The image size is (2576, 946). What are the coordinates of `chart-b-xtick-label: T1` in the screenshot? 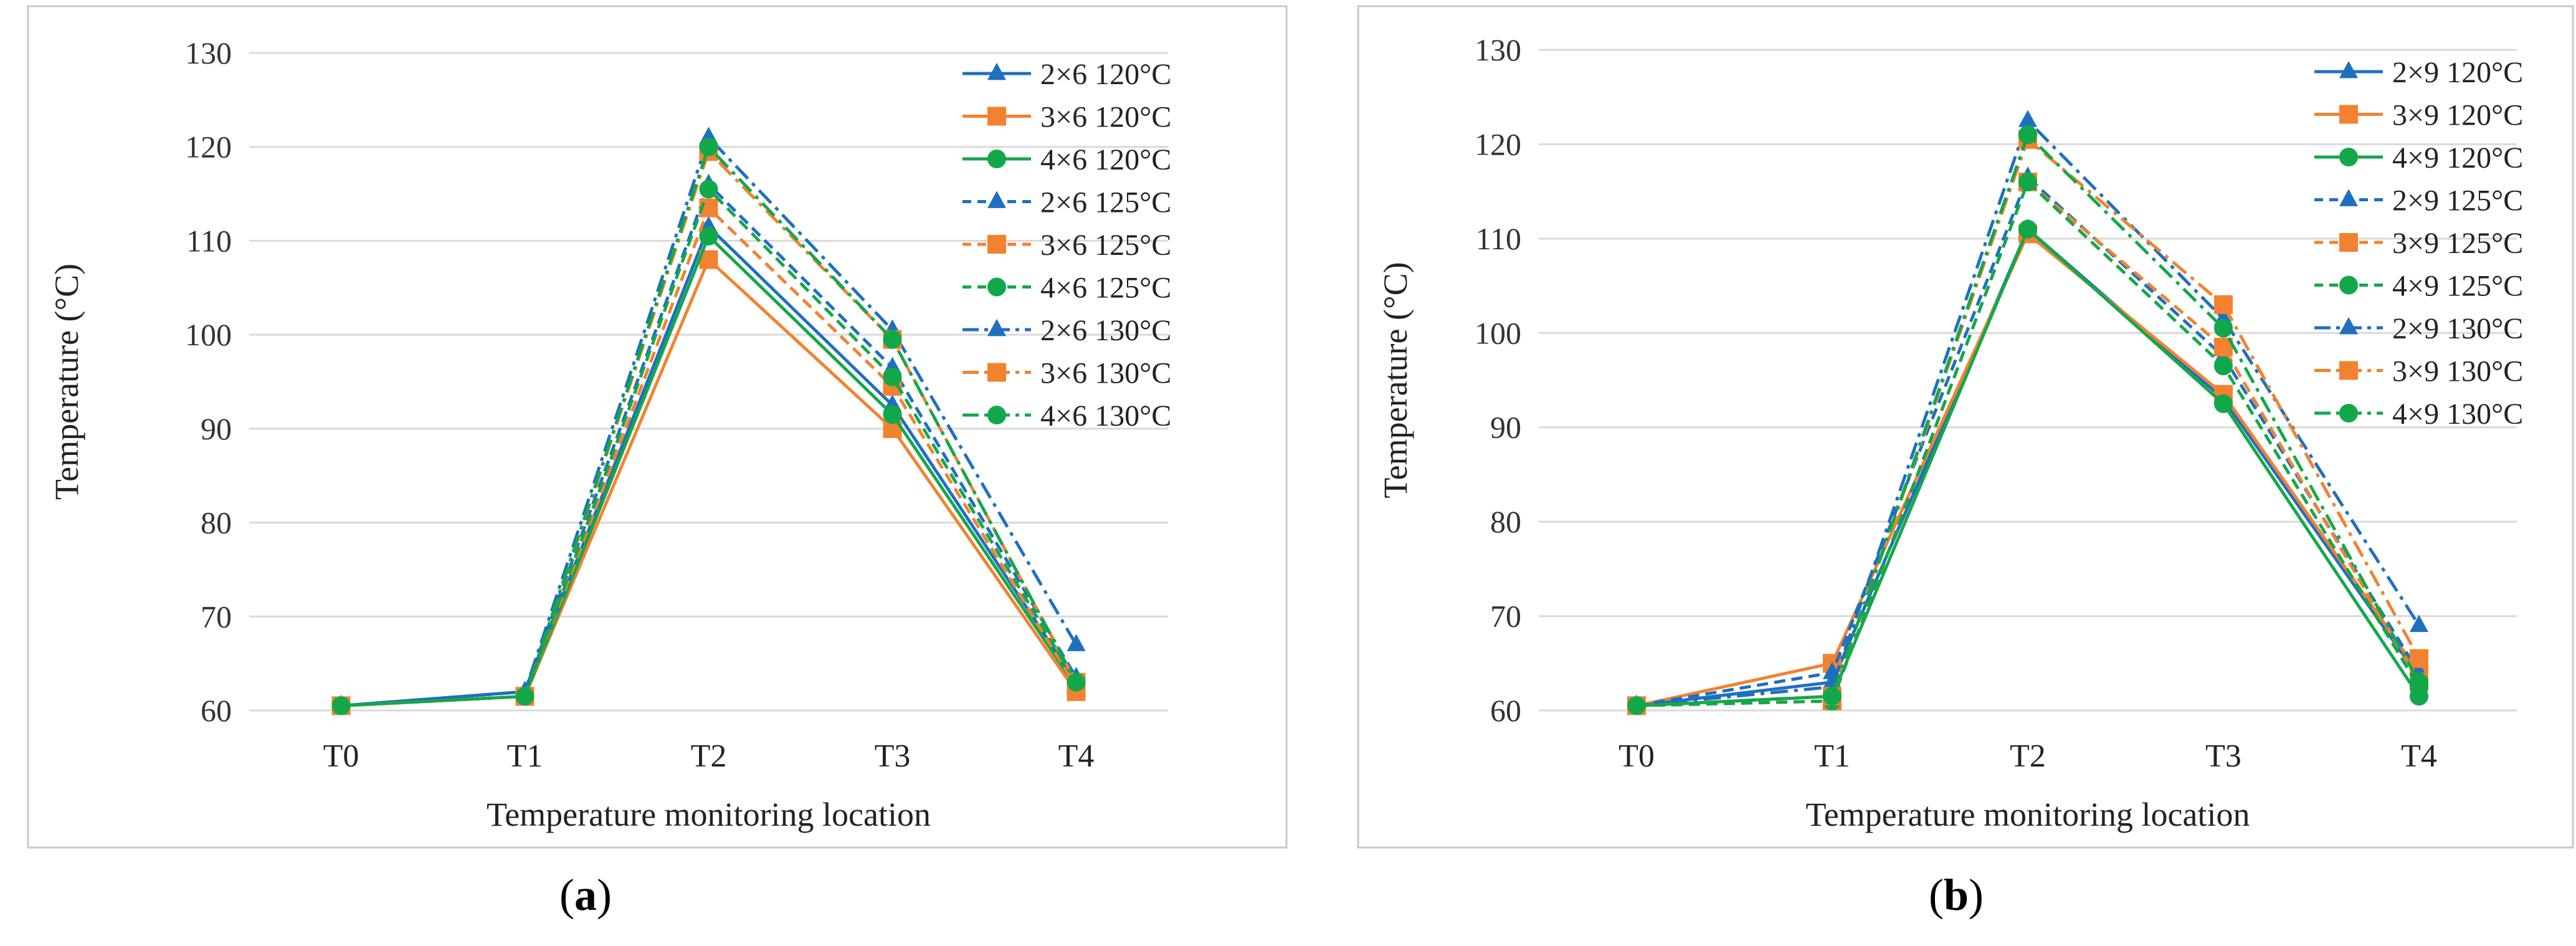 It's located at (1832, 756).